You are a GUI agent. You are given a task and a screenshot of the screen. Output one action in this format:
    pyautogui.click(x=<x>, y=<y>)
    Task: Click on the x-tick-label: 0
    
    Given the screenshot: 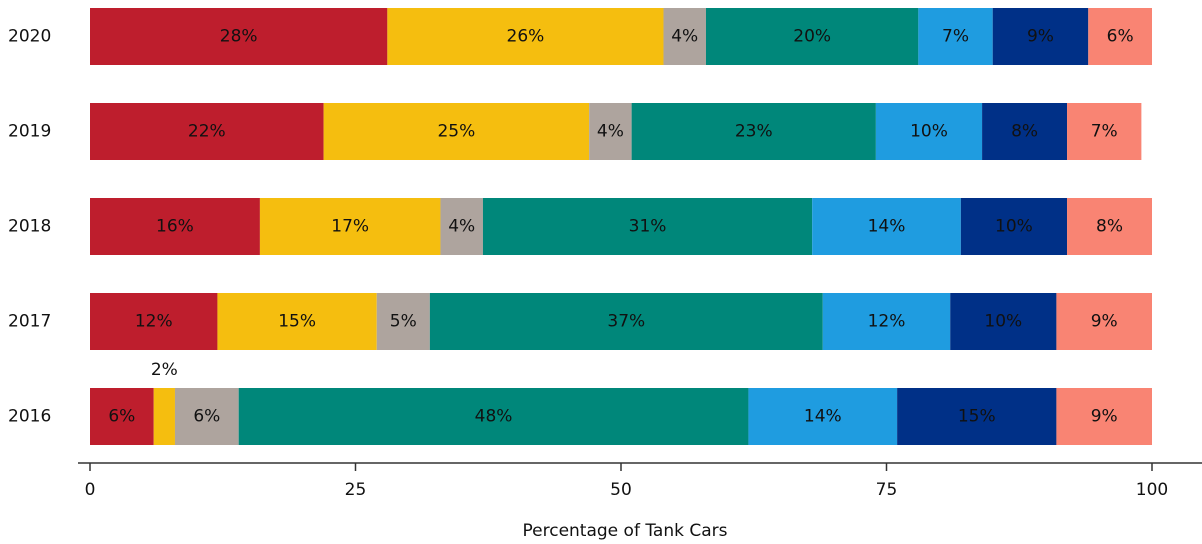 What is the action you would take?
    pyautogui.click(x=90, y=490)
    